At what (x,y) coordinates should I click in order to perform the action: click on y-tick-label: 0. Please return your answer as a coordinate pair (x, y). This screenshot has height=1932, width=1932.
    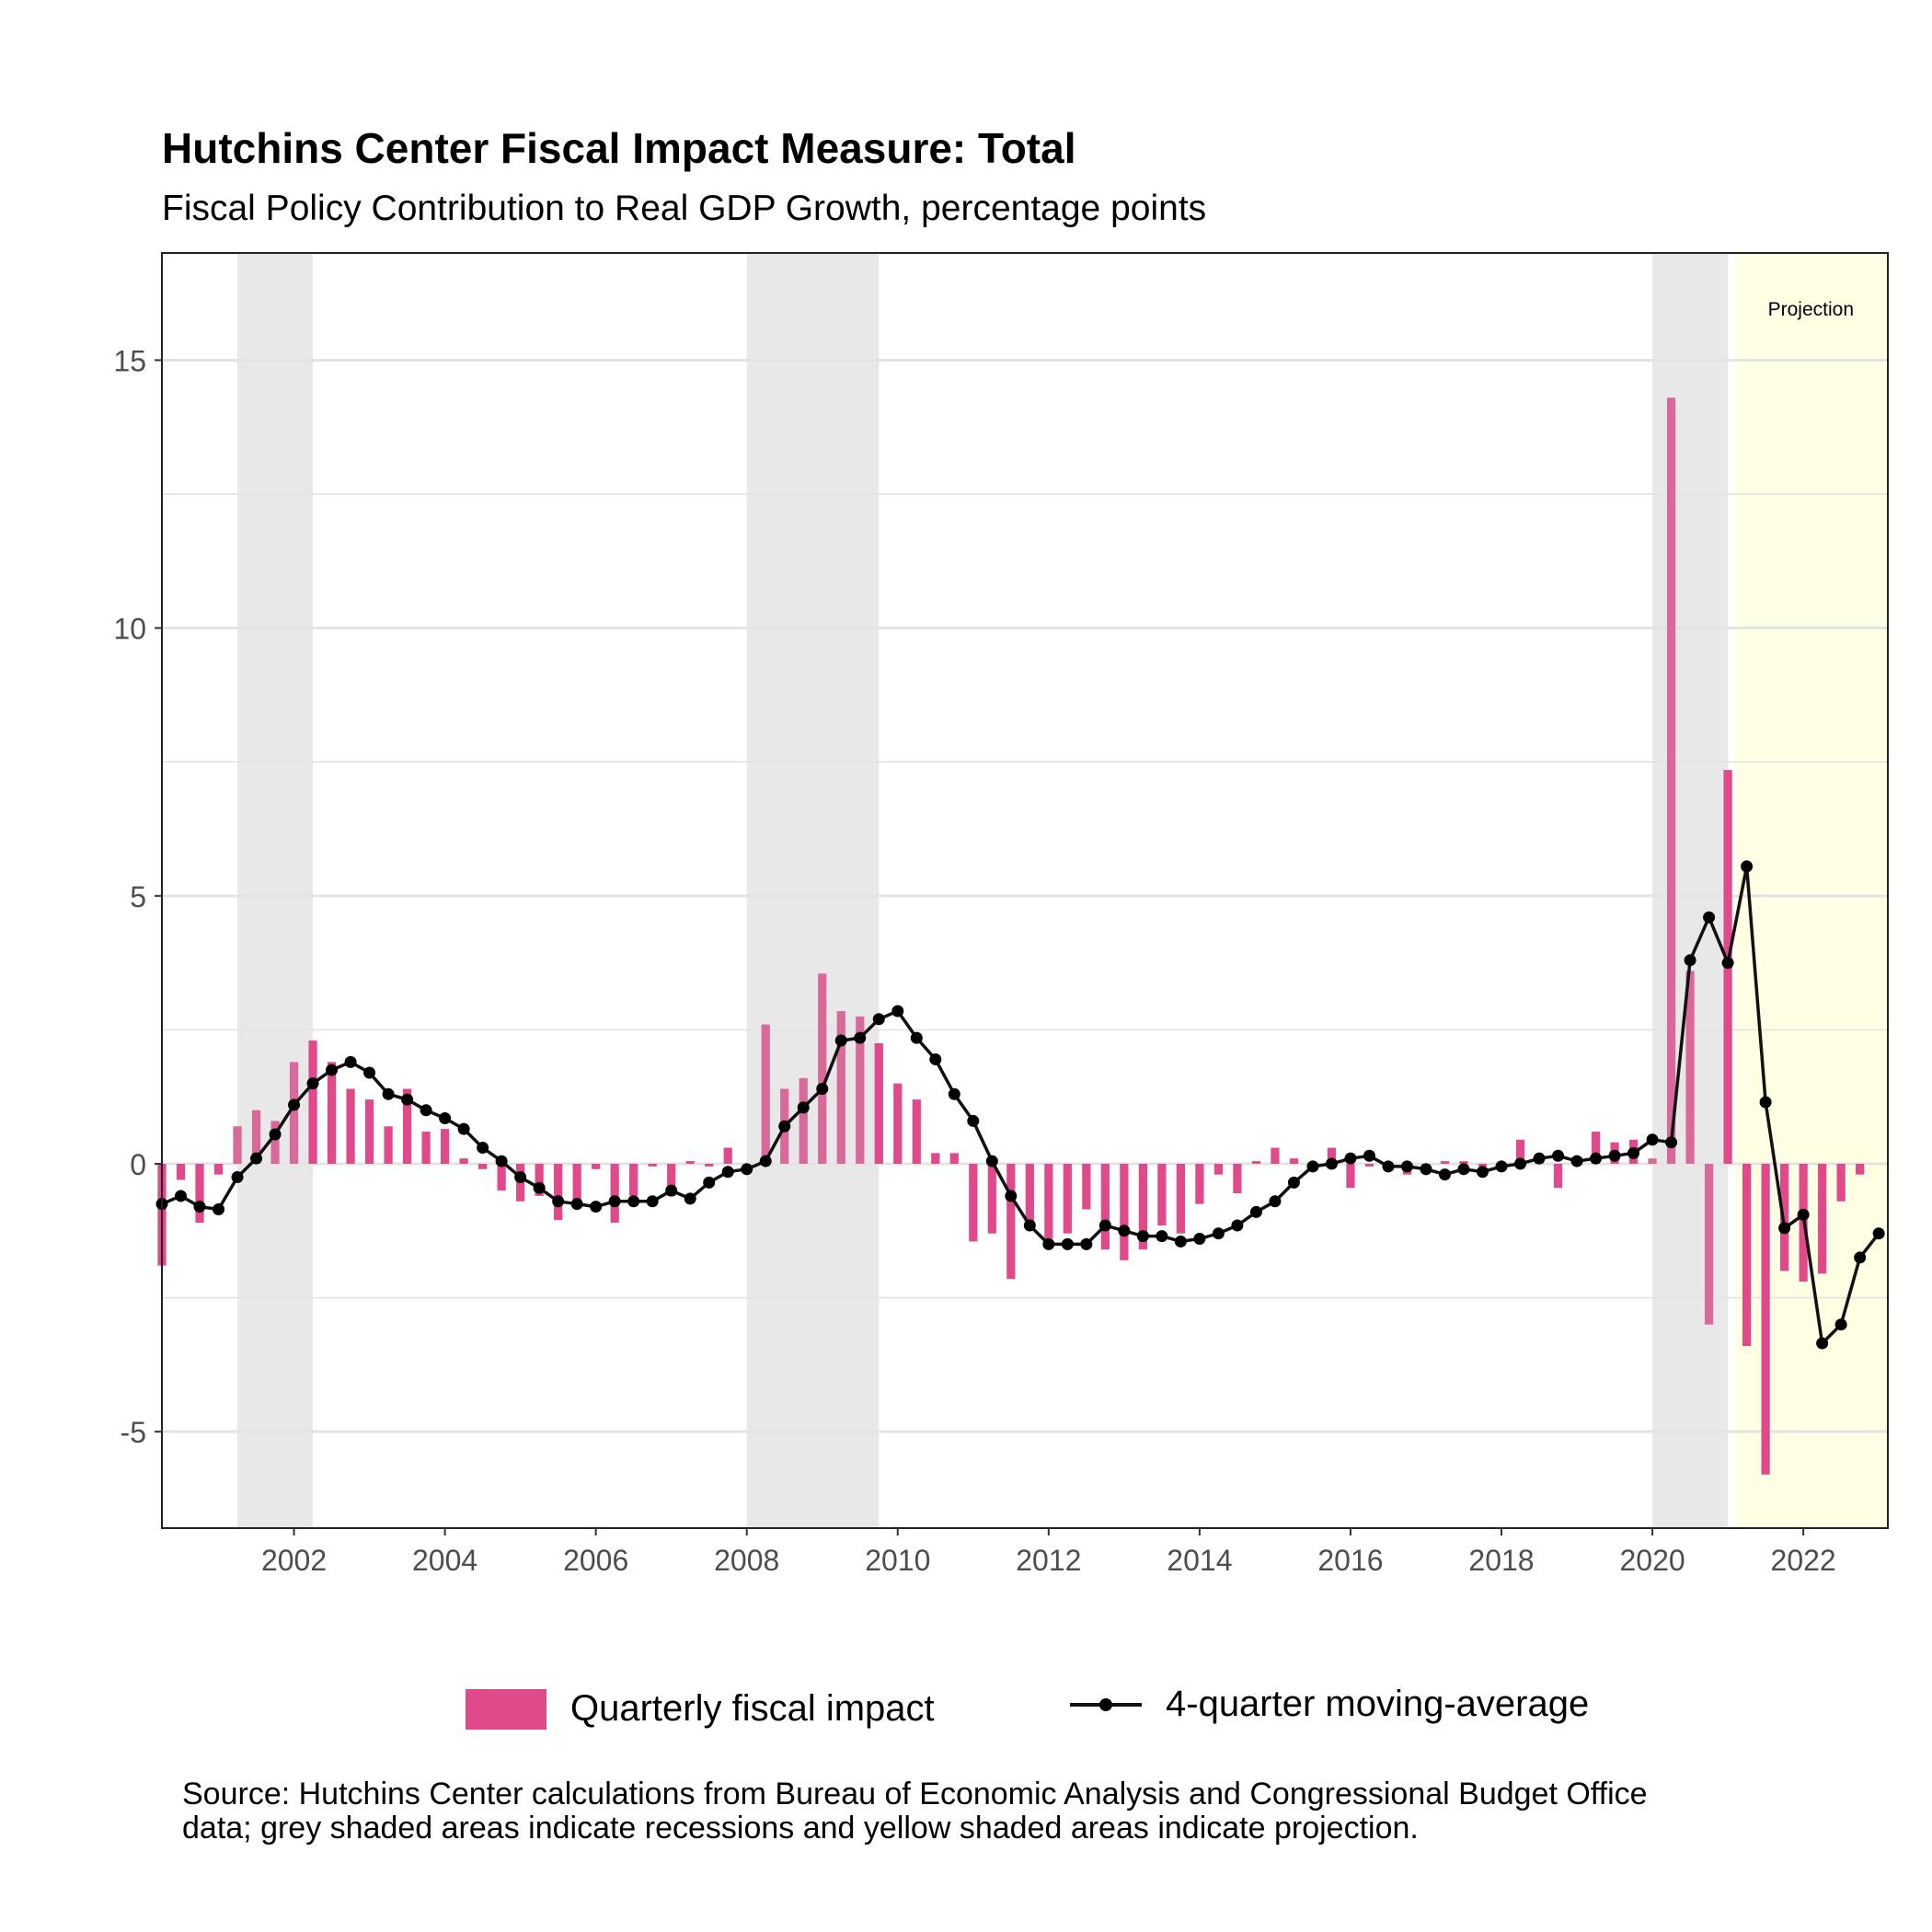
    Looking at the image, I should click on (138, 1164).